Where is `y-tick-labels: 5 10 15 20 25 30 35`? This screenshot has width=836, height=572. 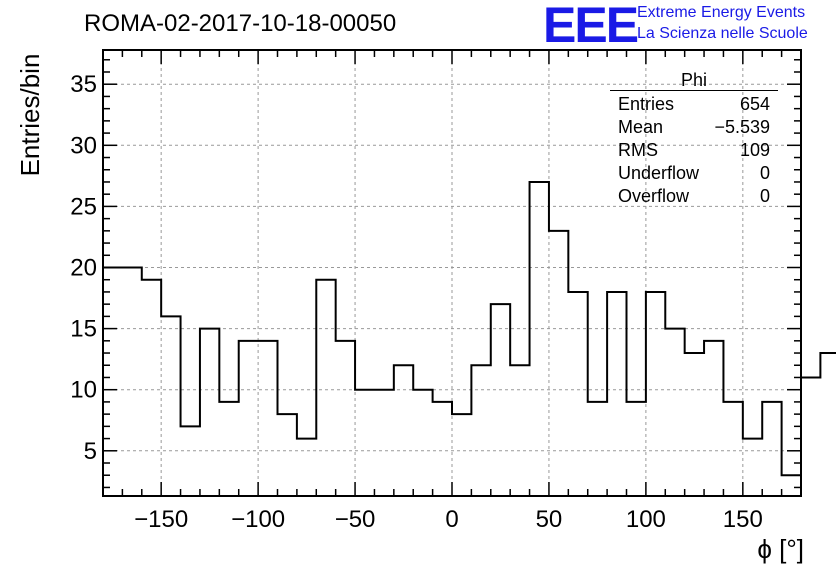 y-tick-labels: 5 10 15 20 25 30 35 is located at coordinates (83, 268).